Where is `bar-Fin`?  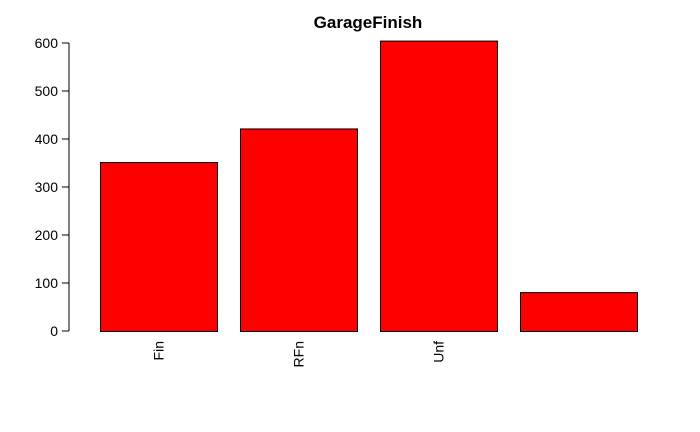
bar-Fin is located at coordinates (159, 247).